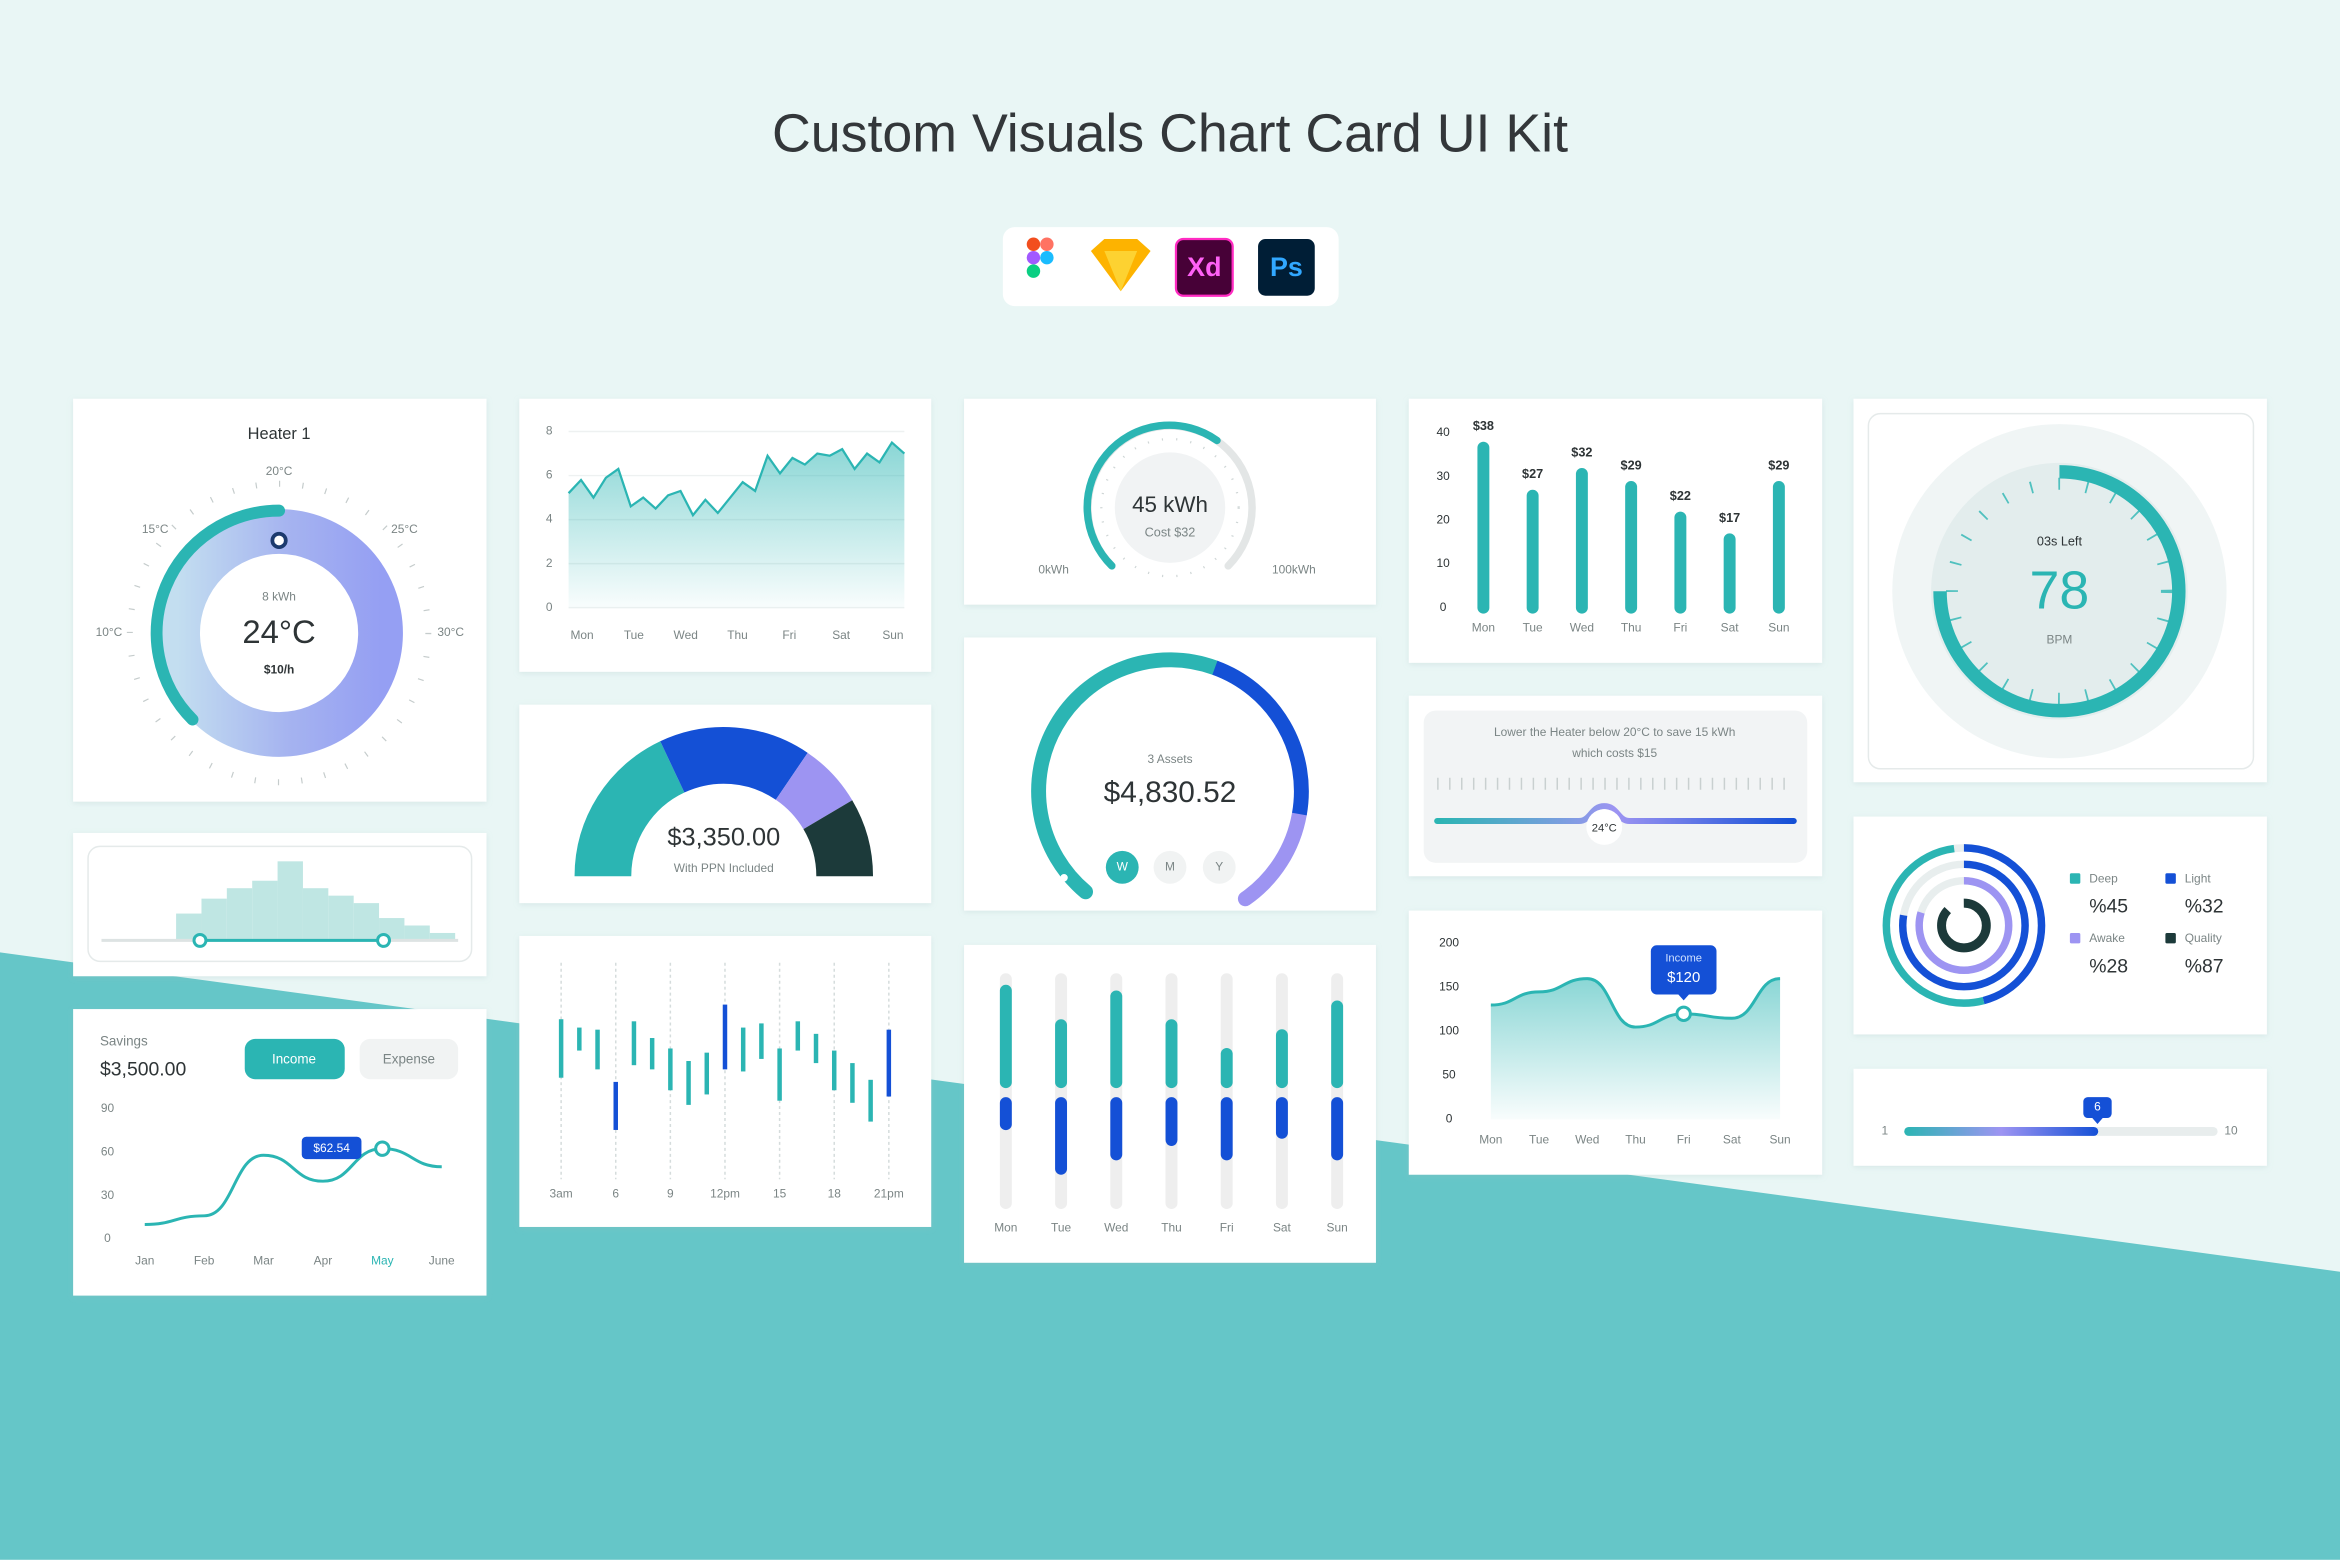 The width and height of the screenshot is (2340, 1560). What do you see at coordinates (1443, 519) in the screenshot?
I see `y-tick-label: 20` at bounding box center [1443, 519].